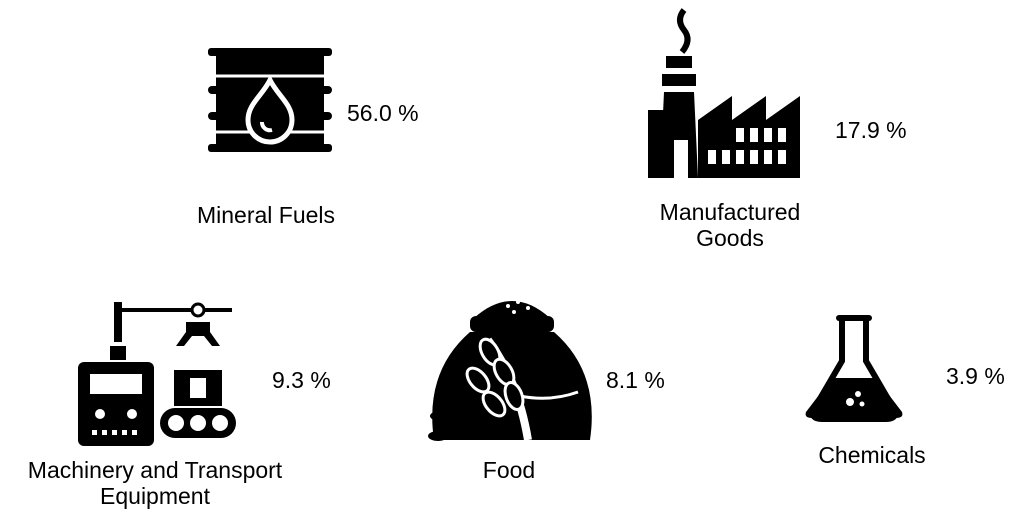  Describe the element at coordinates (266, 215) in the screenshot. I see `category-label: Mineral Fuels` at that location.